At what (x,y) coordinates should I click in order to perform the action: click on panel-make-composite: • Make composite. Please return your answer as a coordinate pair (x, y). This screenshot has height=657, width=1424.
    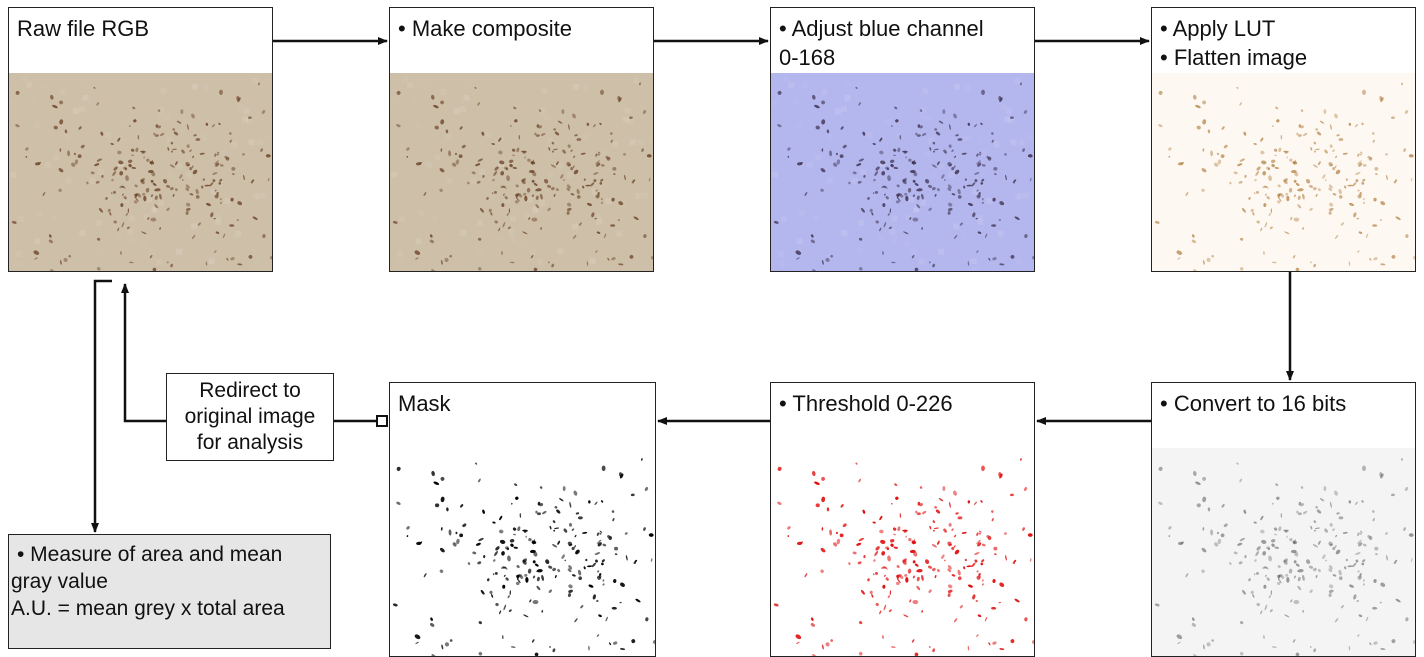
    Looking at the image, I should click on (521, 139).